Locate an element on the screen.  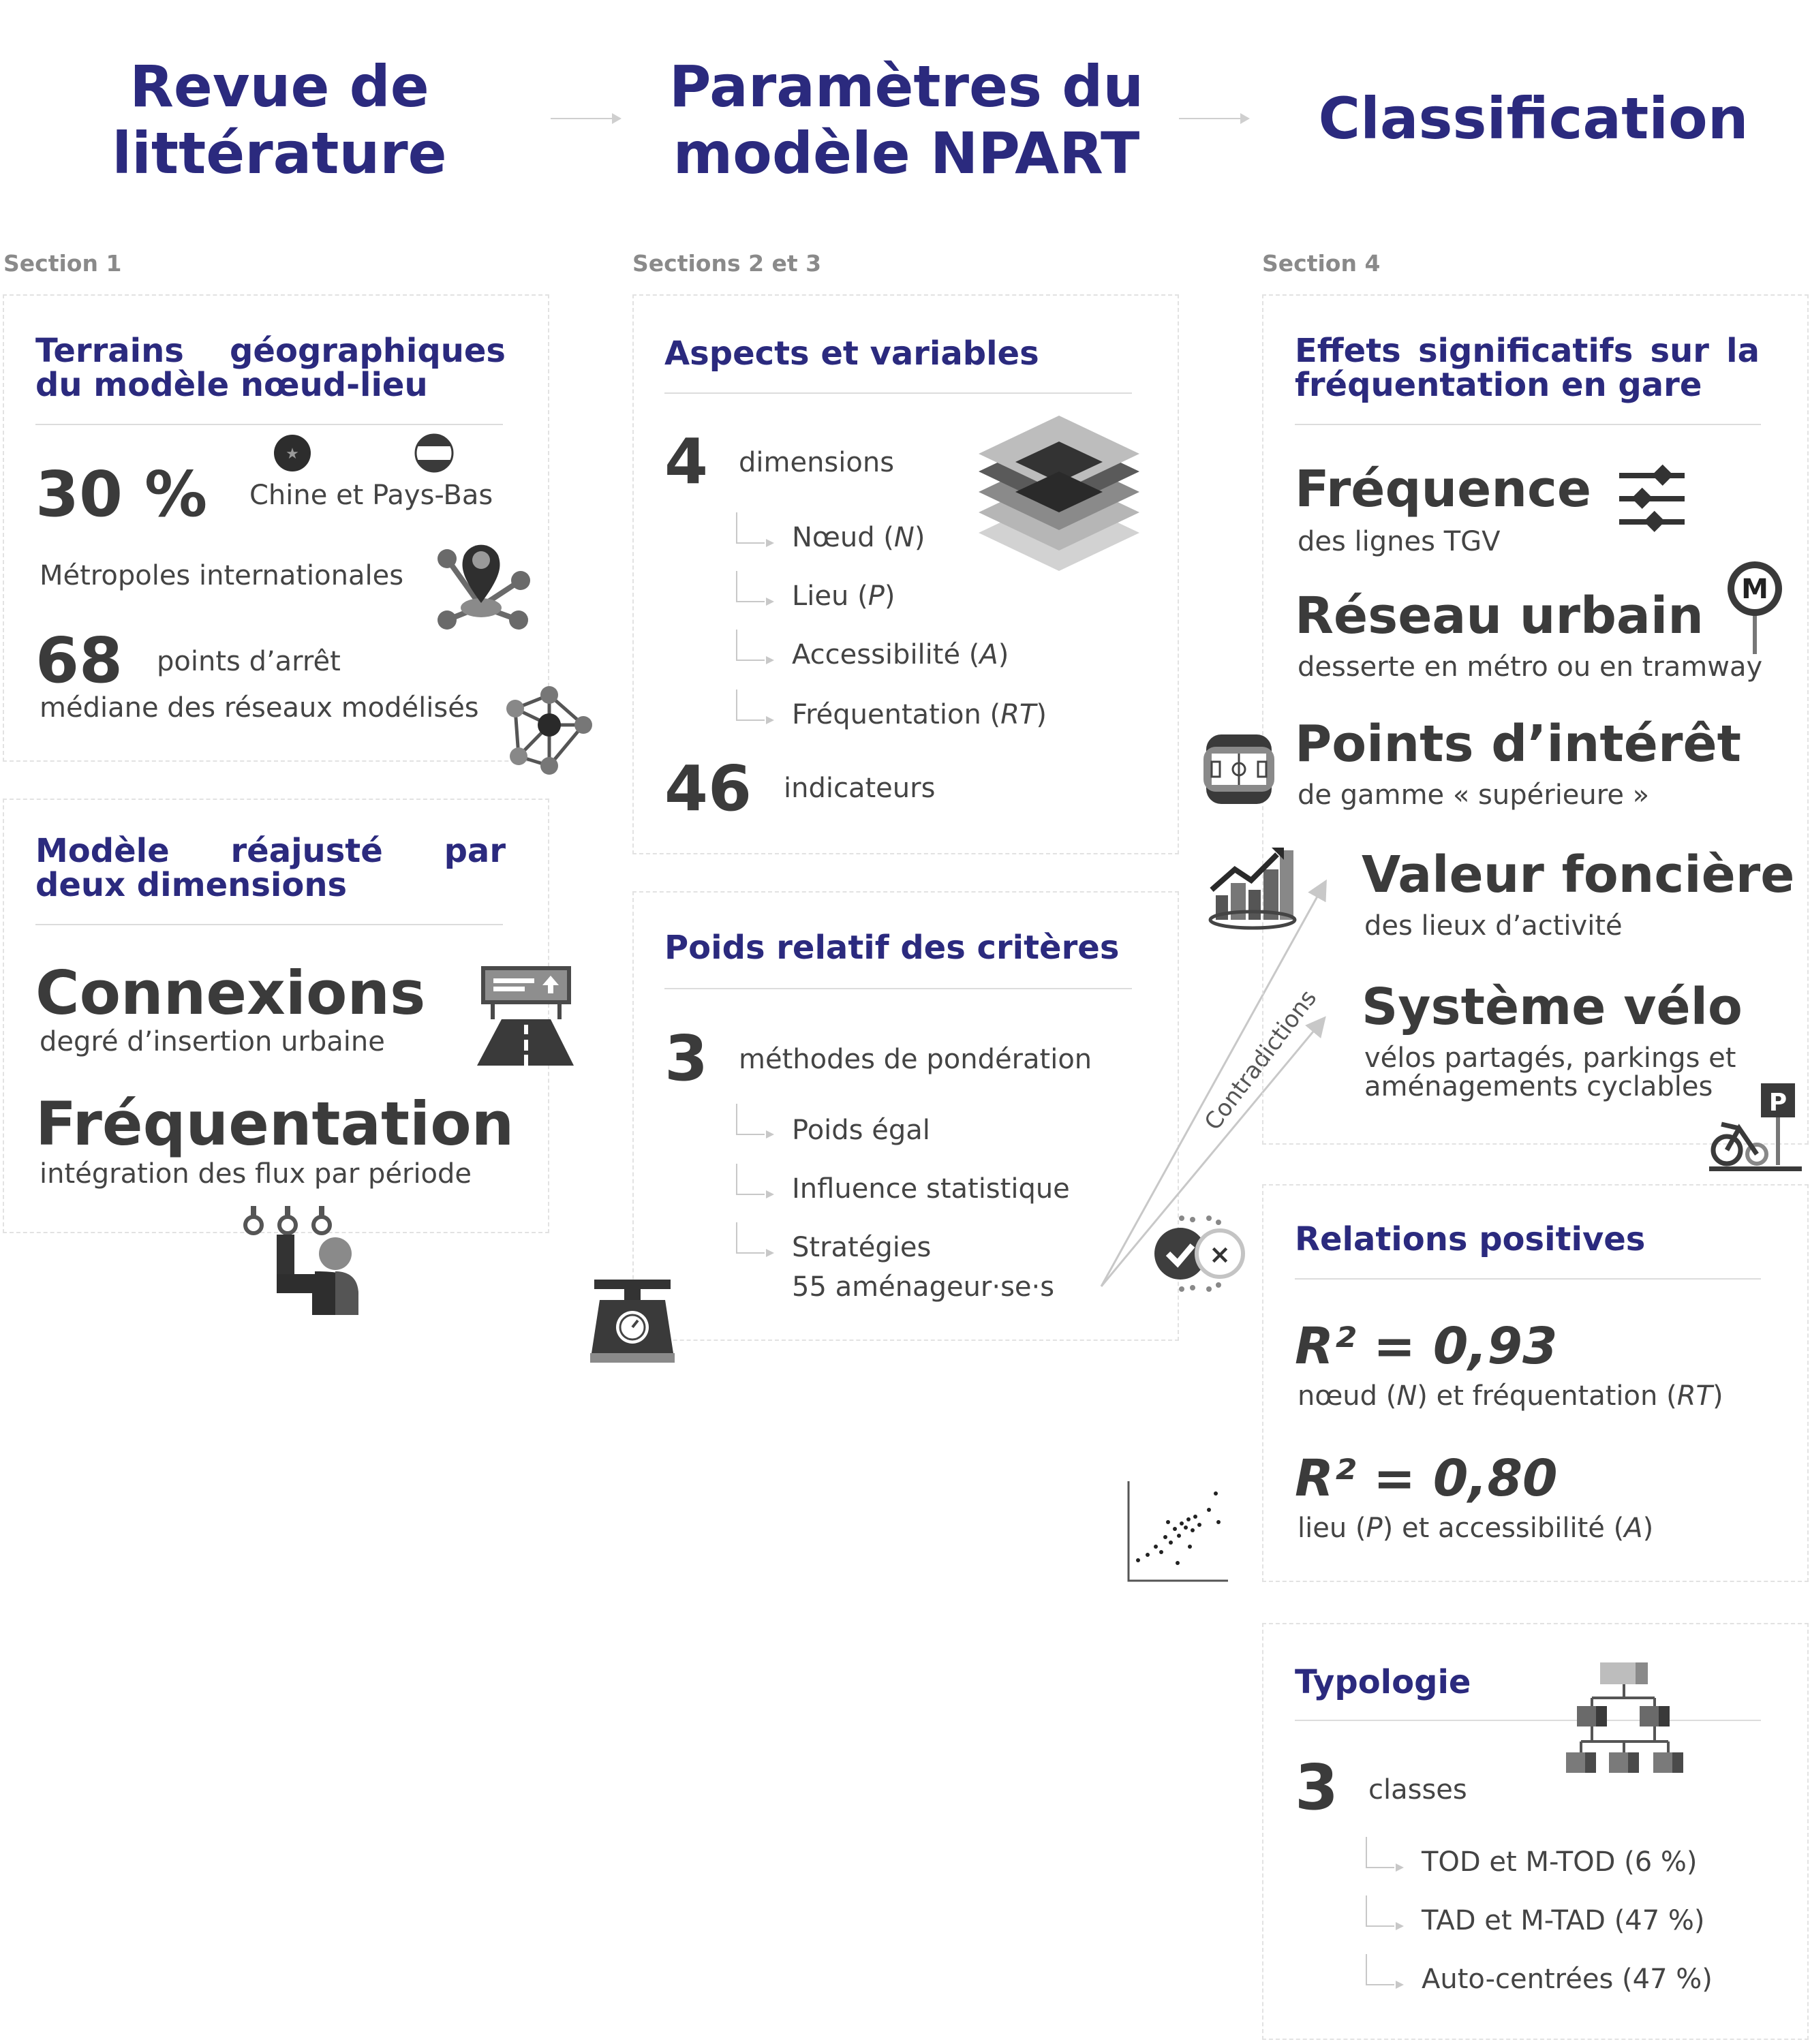
panel-modele is located at coordinates (276, 1016).